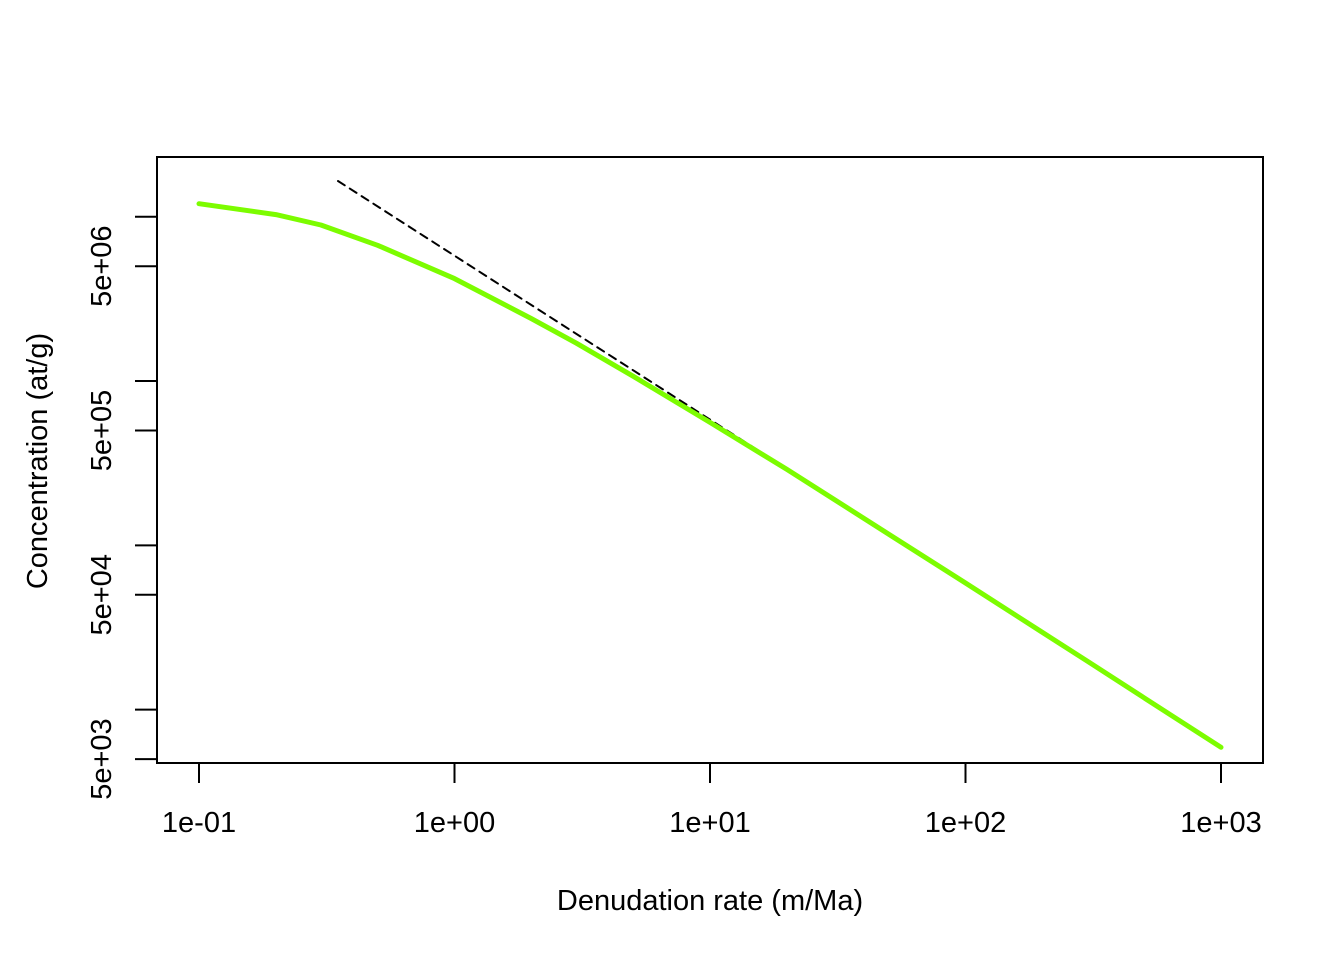 Image resolution: width=1344 pixels, height=960 pixels. What do you see at coordinates (102, 430) in the screenshot?
I see `y-tick-label: 5e+05` at bounding box center [102, 430].